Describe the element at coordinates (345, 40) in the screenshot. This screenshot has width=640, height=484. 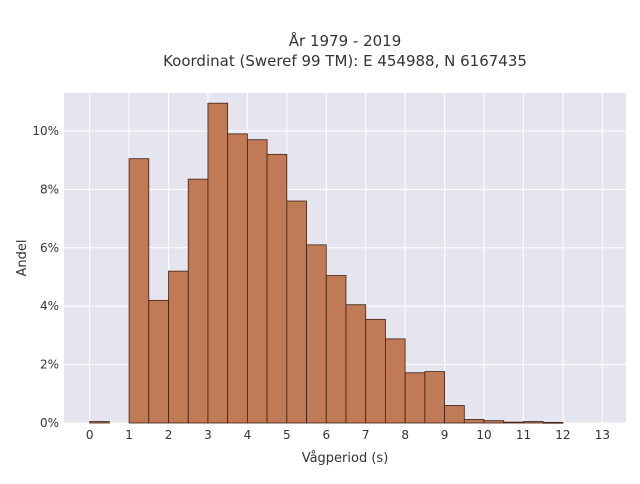
I see `chart-title-line1: År 1979 - 2019` at that location.